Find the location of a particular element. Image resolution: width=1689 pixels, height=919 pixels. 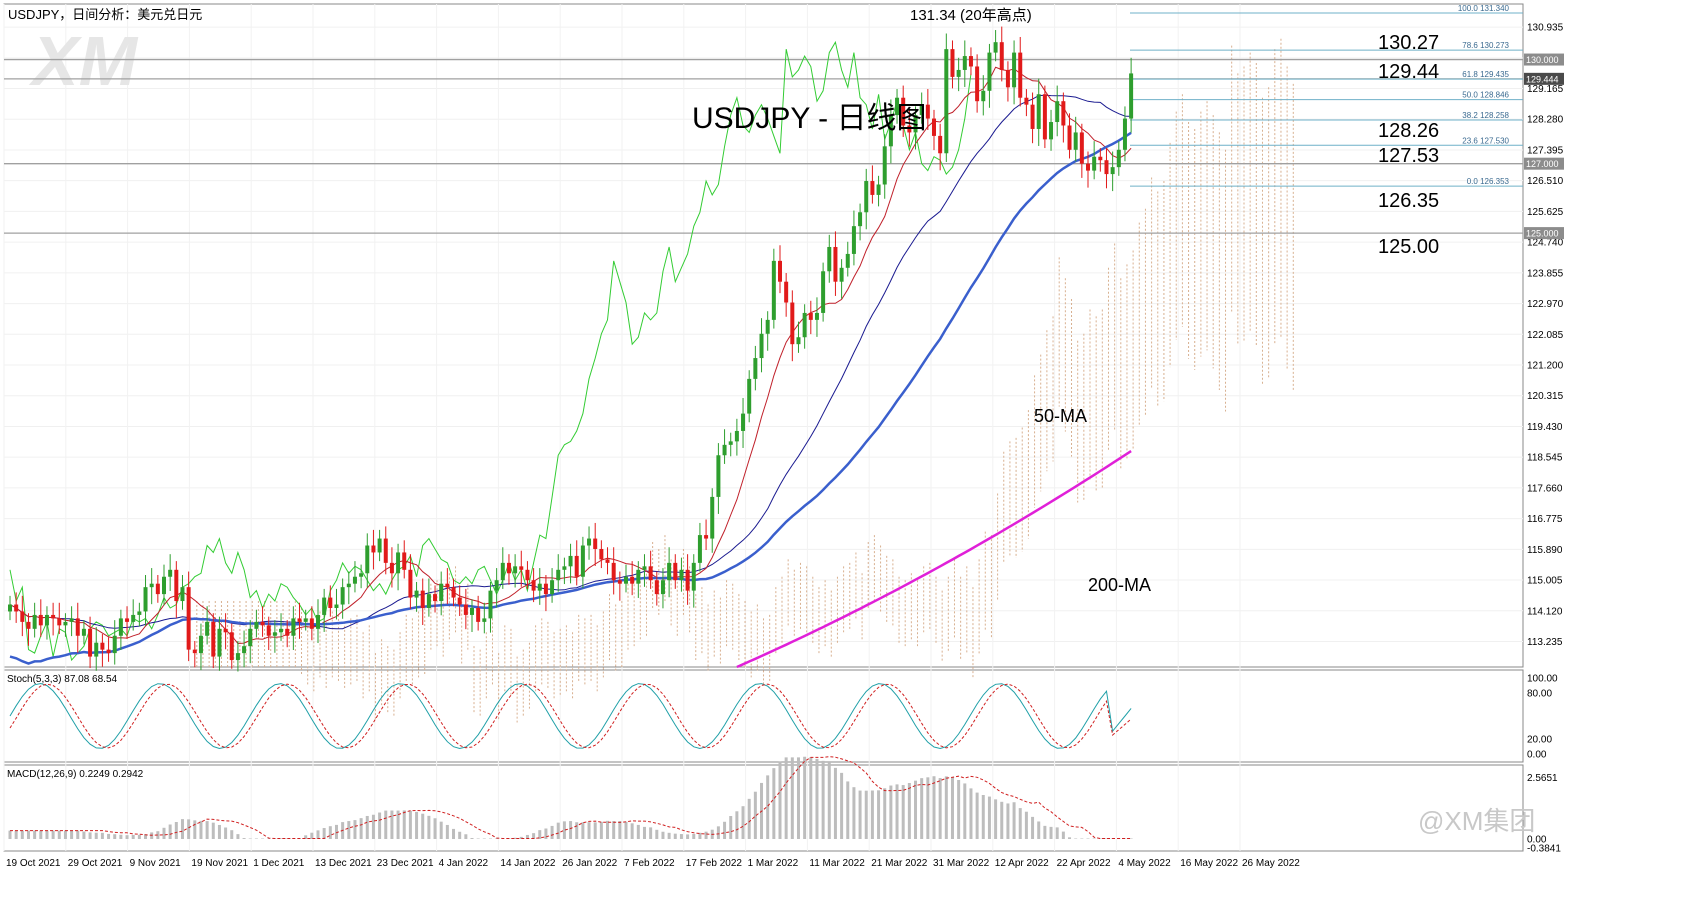

price-tick-label: 126.510 is located at coordinates (1545, 181).